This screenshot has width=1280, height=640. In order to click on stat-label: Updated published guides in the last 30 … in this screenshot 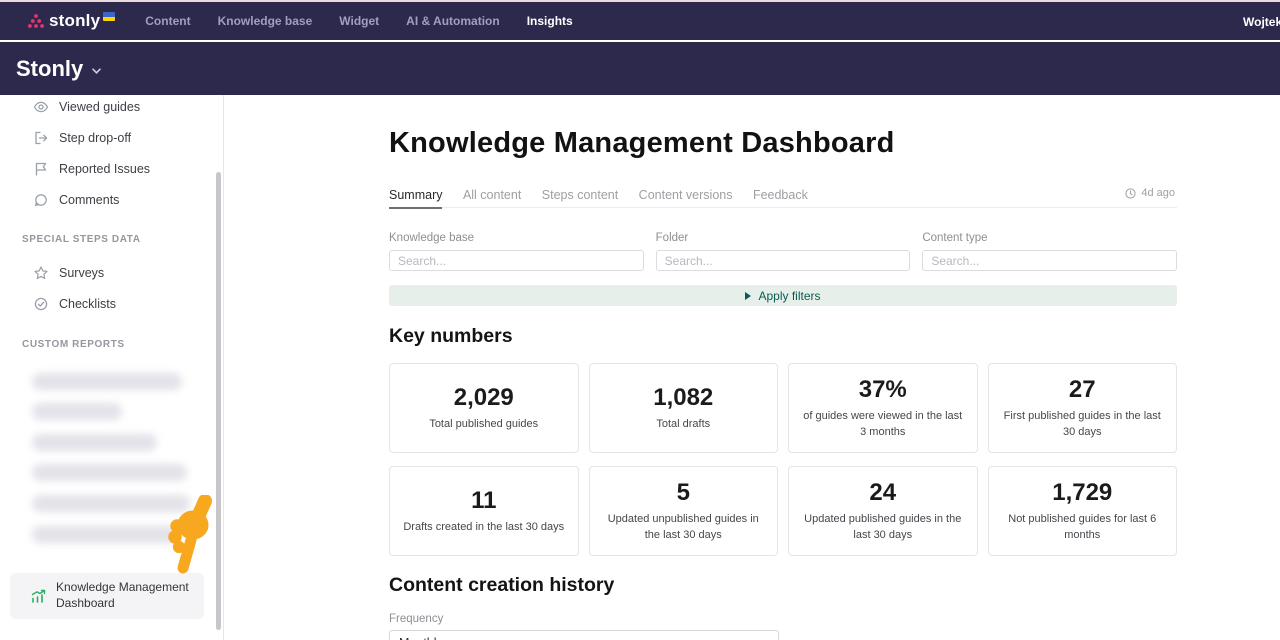, I will do `click(883, 526)`.